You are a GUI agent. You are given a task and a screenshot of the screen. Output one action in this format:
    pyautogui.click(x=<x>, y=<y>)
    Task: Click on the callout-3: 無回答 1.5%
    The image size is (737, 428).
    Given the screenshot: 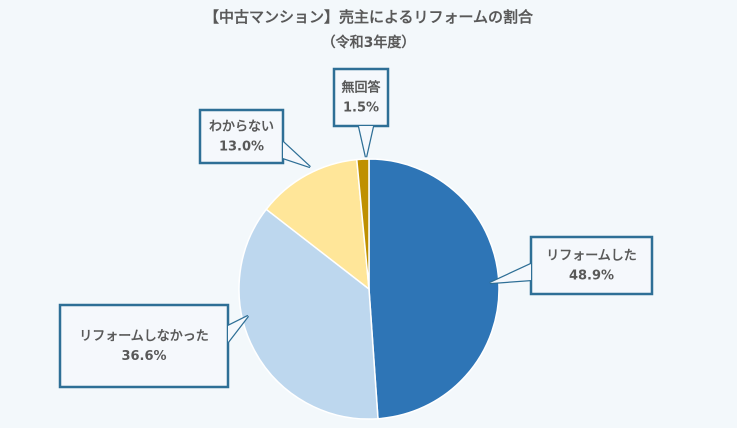 What is the action you would take?
    pyautogui.click(x=361, y=112)
    